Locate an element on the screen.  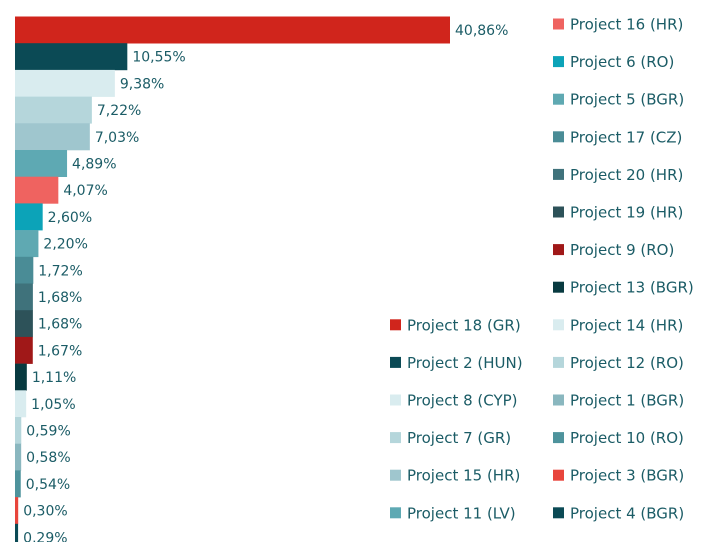
legend-label: Project 13 (BGR) is located at coordinates (632, 288).